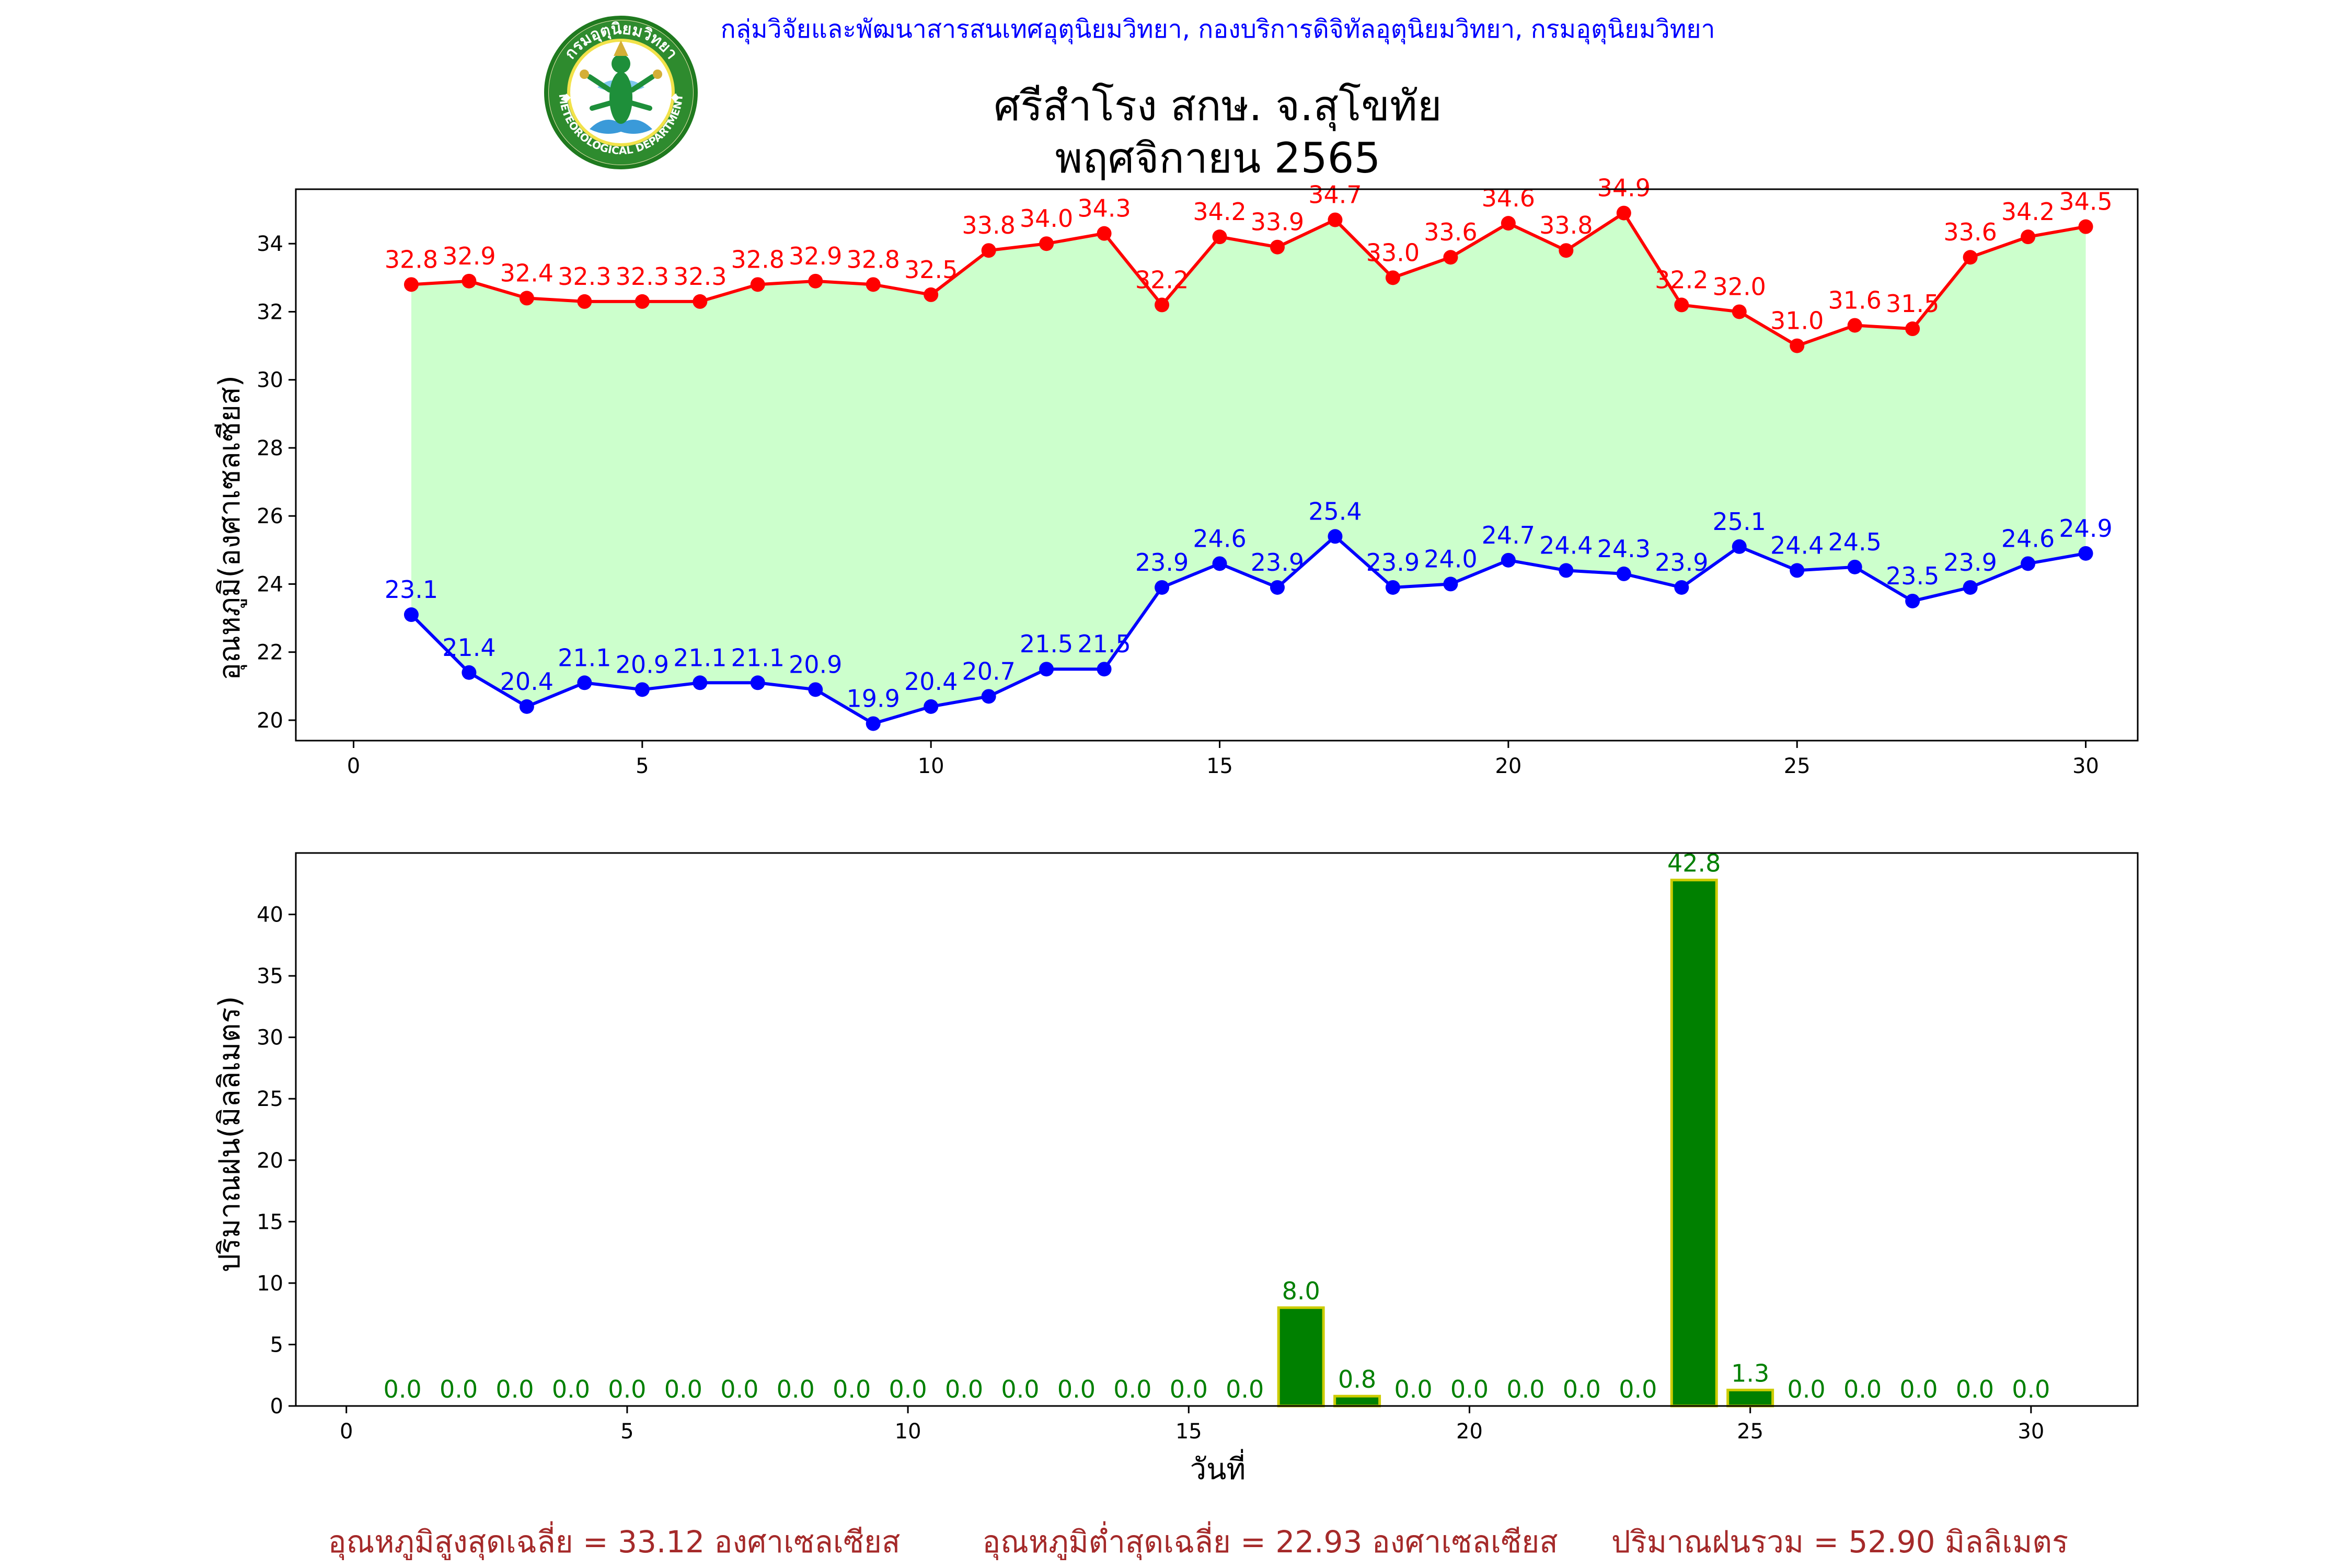 The height and width of the screenshot is (1568, 2352). Describe the element at coordinates (1750, 1432) in the screenshot. I see `rainfall-x-tick-label: 25` at that location.